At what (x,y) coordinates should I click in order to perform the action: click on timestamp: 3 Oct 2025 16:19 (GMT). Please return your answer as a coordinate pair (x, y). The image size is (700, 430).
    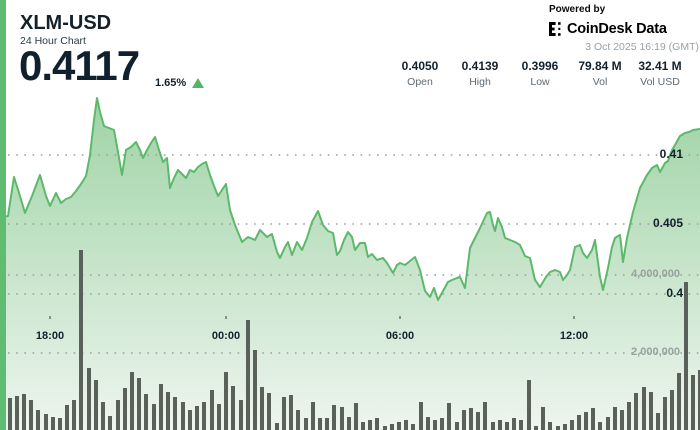
    Looking at the image, I should click on (642, 47).